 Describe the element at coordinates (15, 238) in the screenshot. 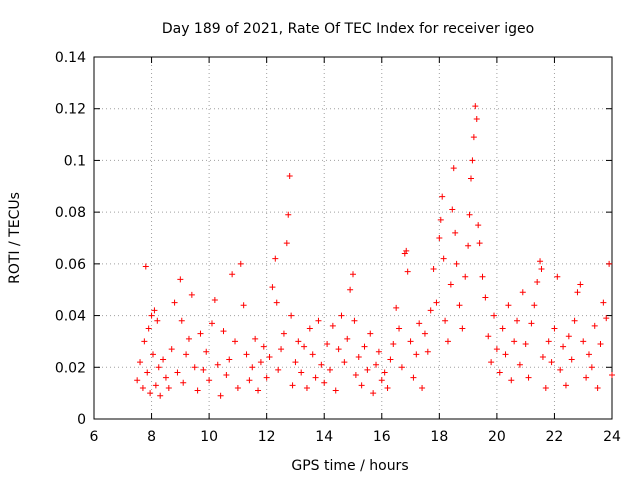

I see `y-axis-title: ROTI / TECUs` at that location.